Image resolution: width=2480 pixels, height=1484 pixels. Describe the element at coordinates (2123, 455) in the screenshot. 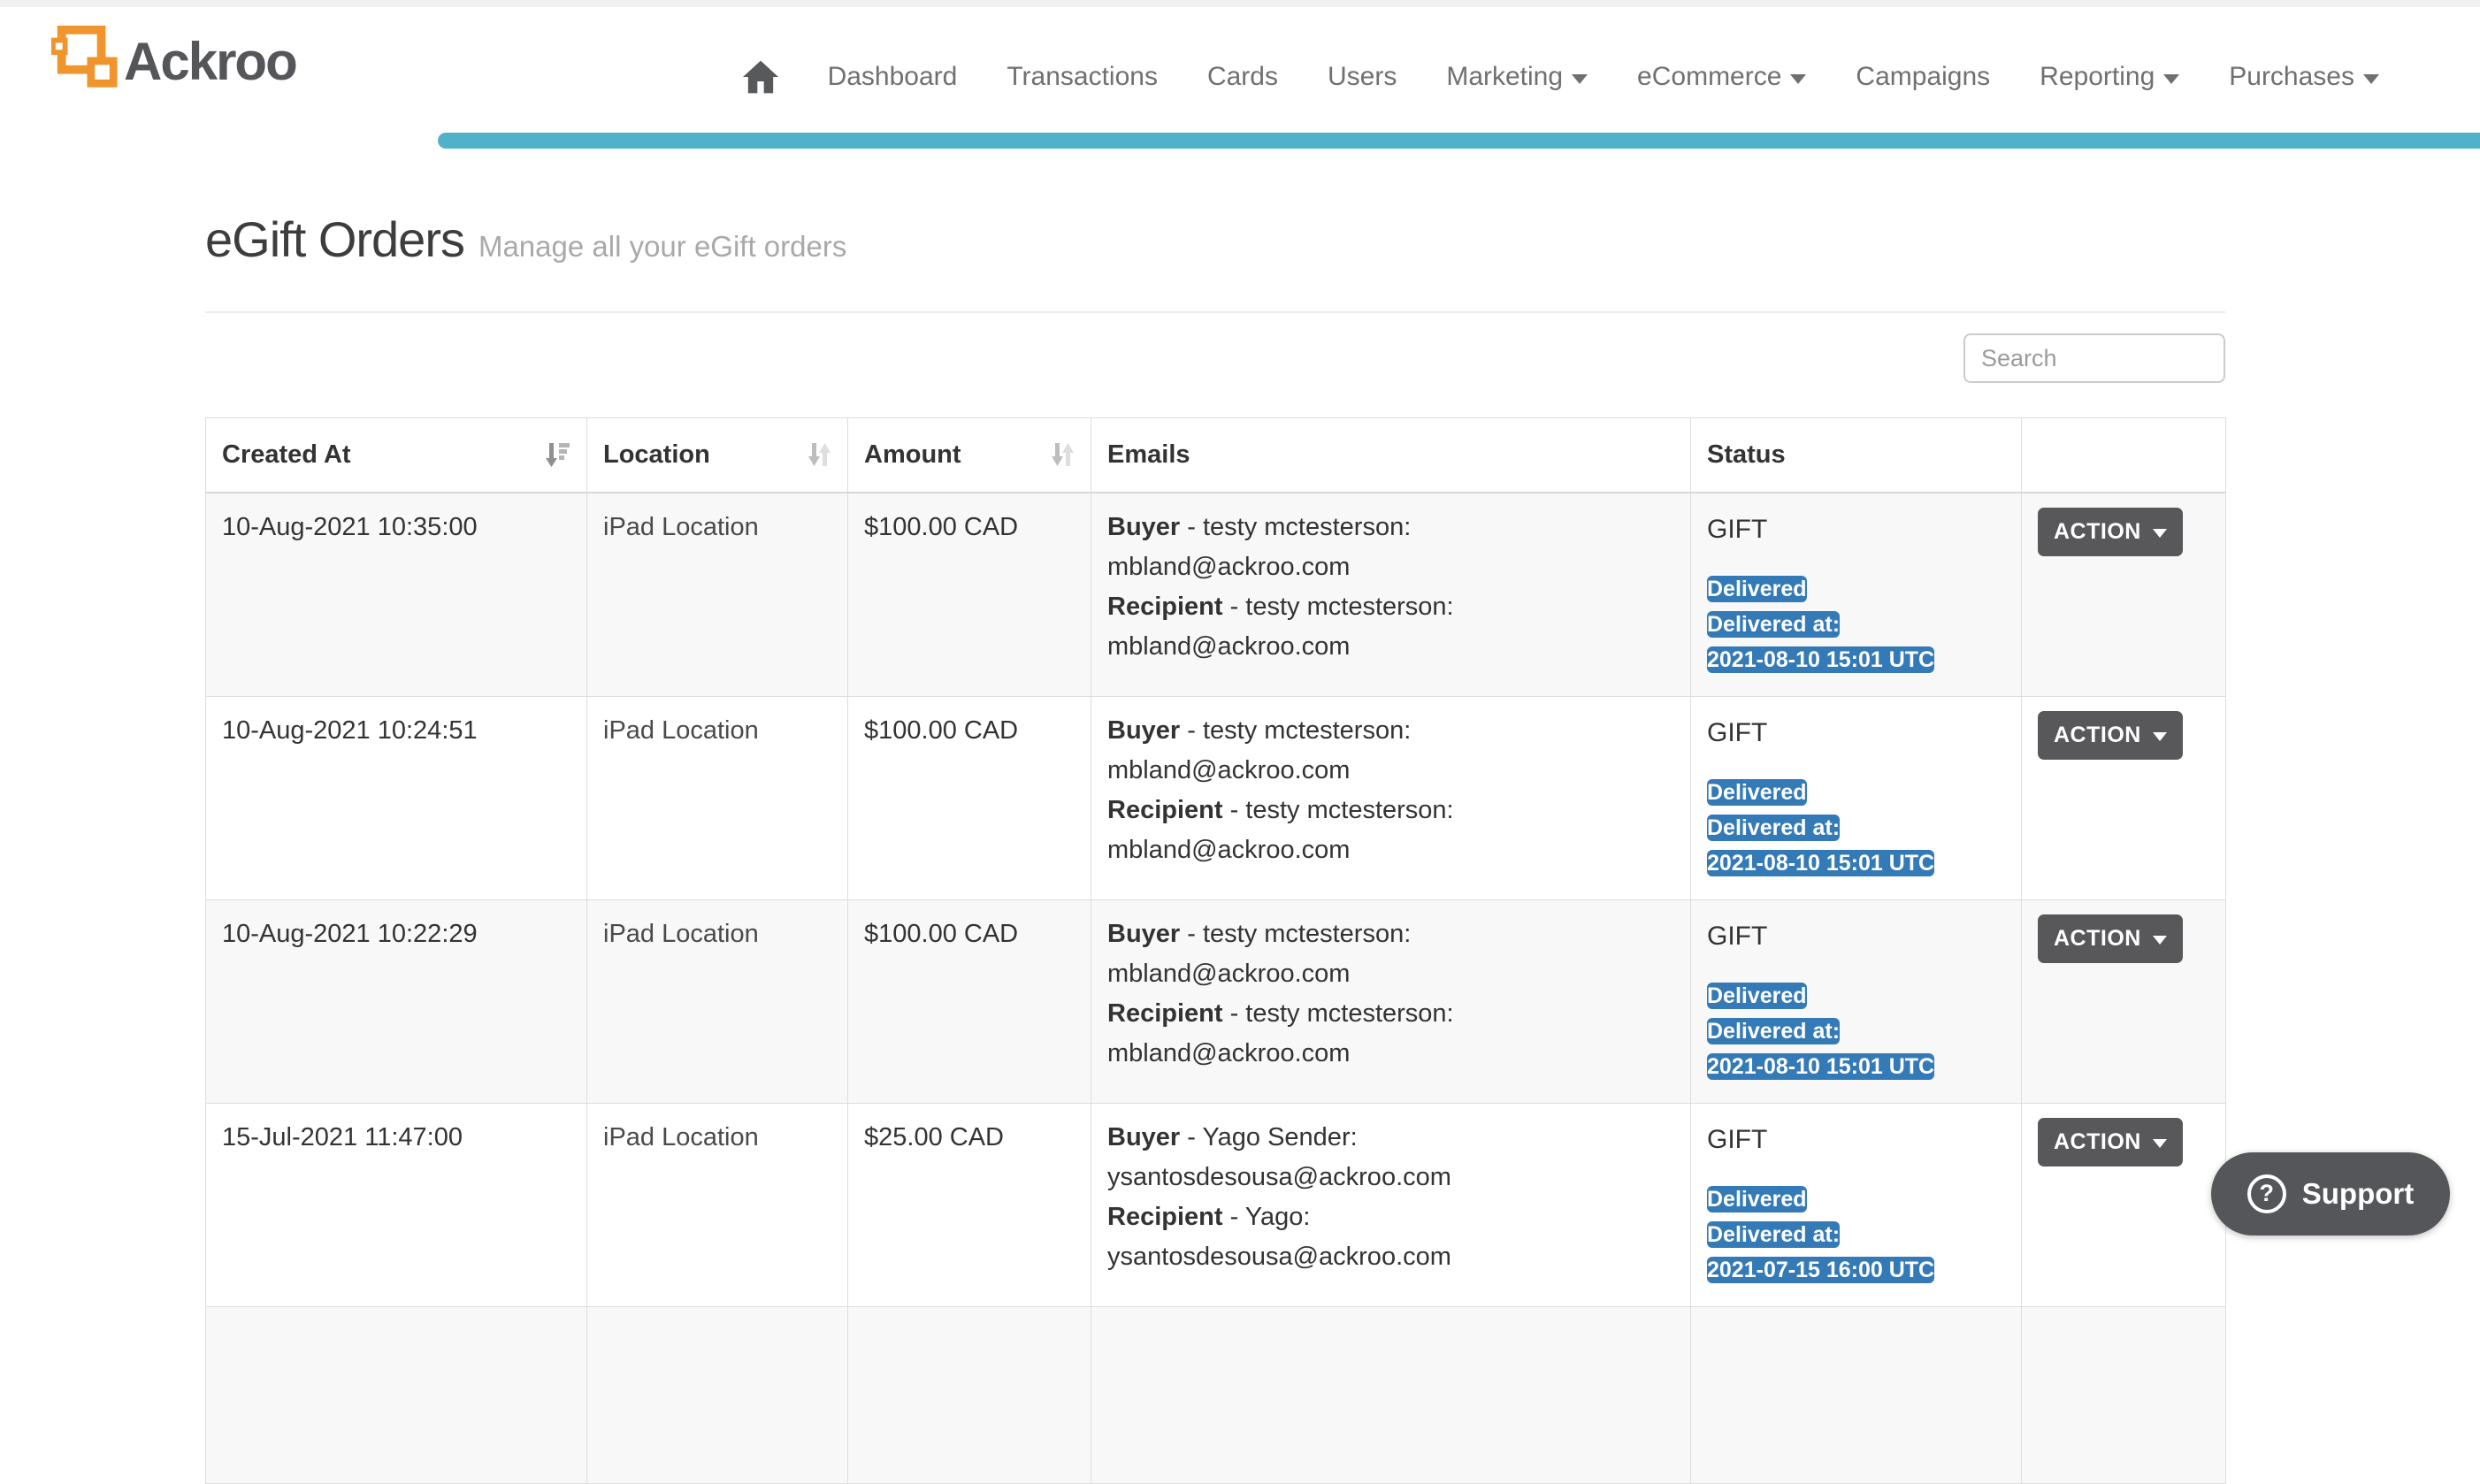

I see `column-header-actions` at that location.